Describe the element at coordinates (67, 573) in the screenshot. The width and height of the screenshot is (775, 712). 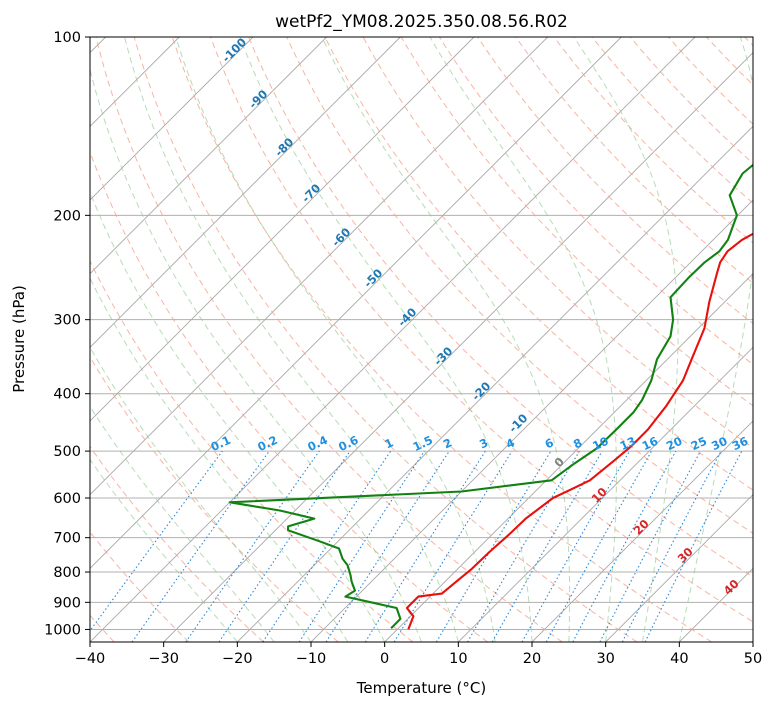
I see `y-tick-label: 800` at that location.